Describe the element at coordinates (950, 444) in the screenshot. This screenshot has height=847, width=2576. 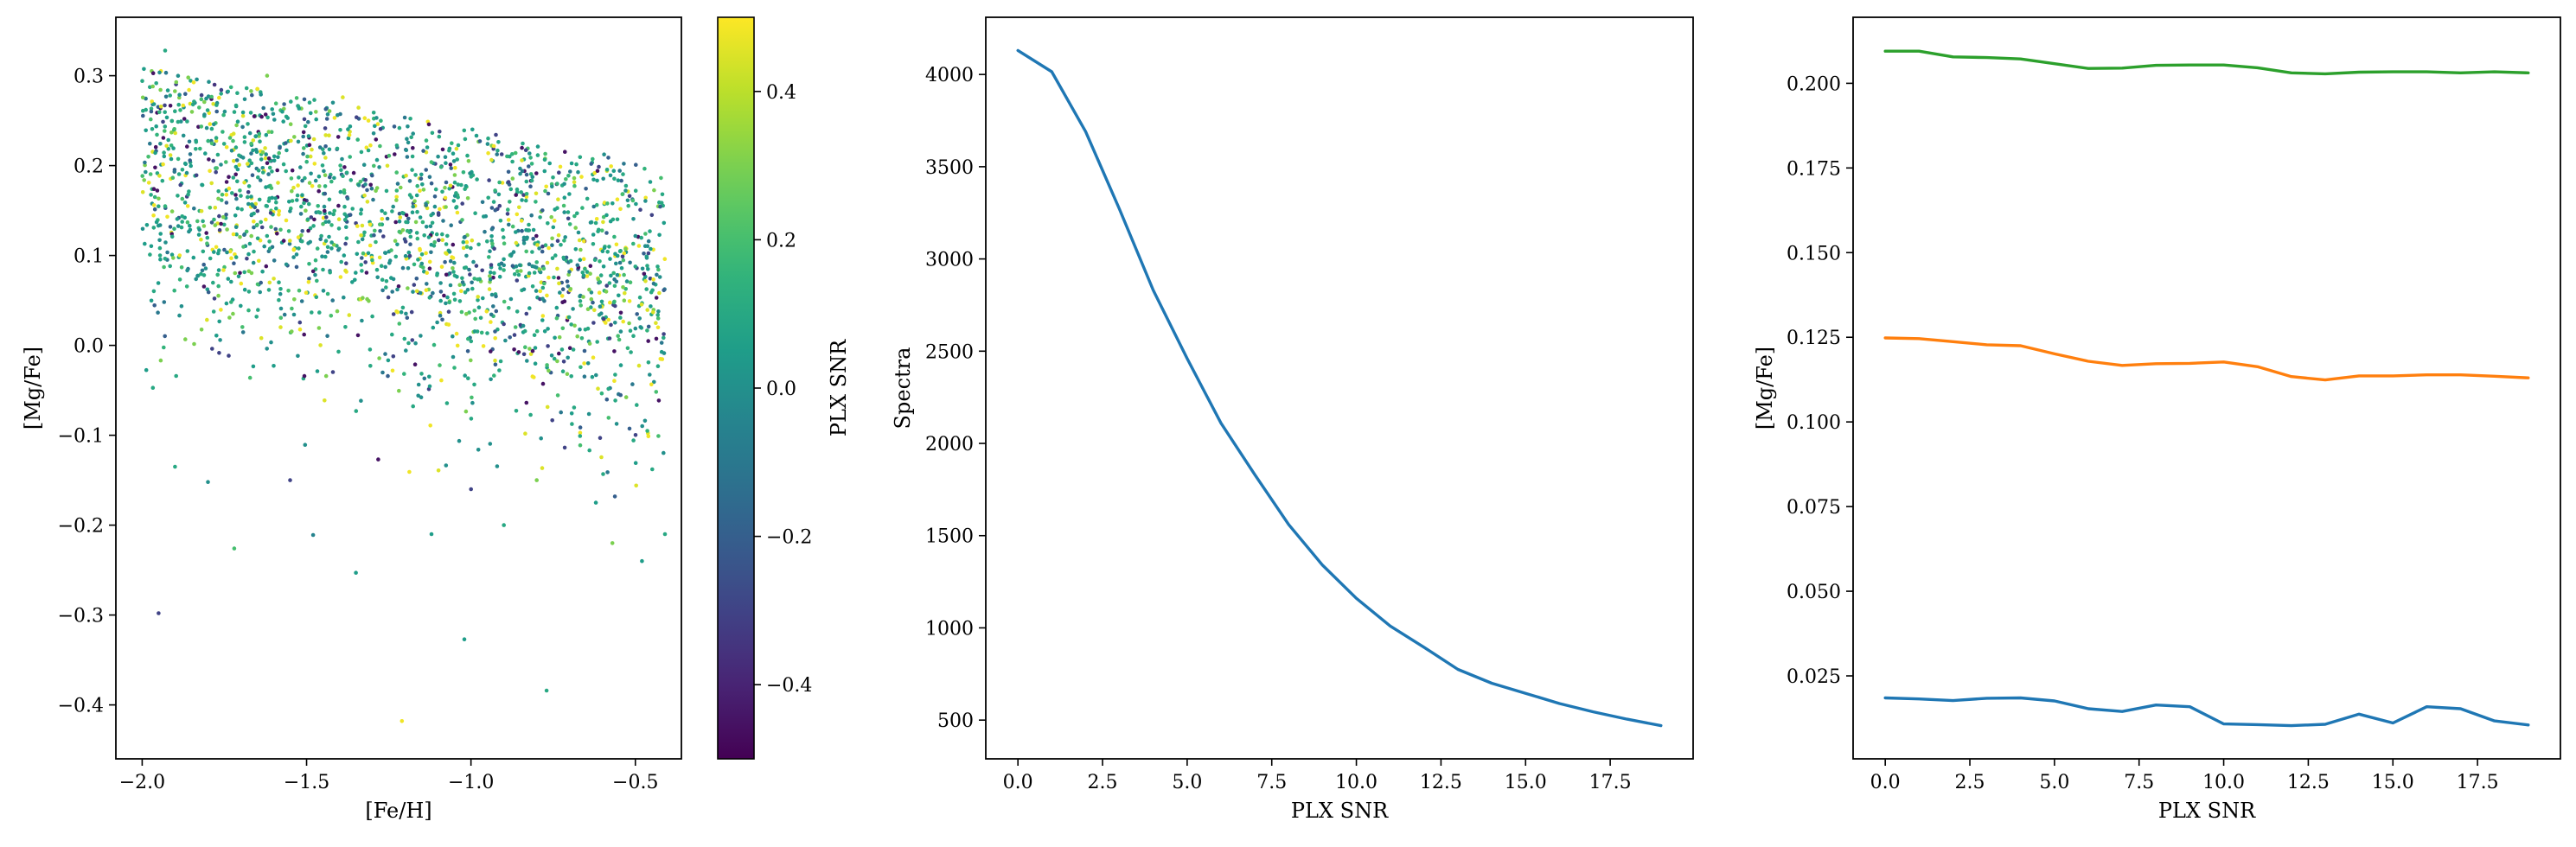
I see `y-tick-label: 2000` at that location.